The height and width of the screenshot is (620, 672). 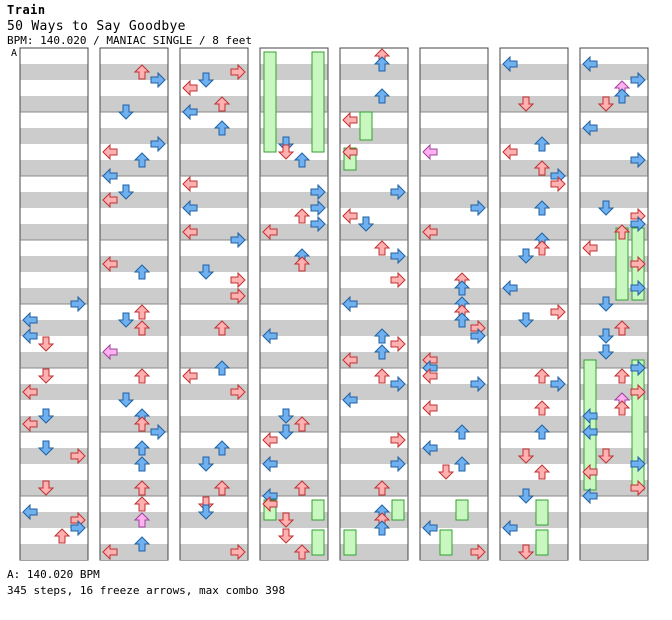 I want to click on song-title: 50 Ways to Say Goodbye, so click(x=96, y=26).